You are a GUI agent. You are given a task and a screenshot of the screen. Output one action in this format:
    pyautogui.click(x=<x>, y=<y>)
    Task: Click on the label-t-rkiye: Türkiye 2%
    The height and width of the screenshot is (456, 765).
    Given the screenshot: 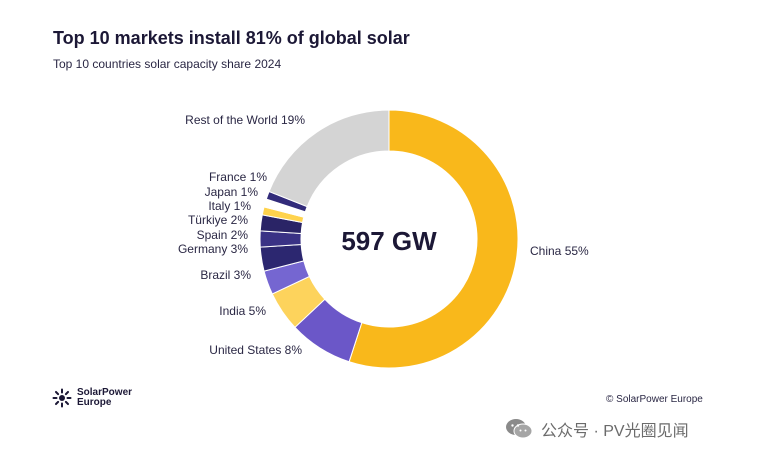 What is the action you would take?
    pyautogui.click(x=218, y=220)
    